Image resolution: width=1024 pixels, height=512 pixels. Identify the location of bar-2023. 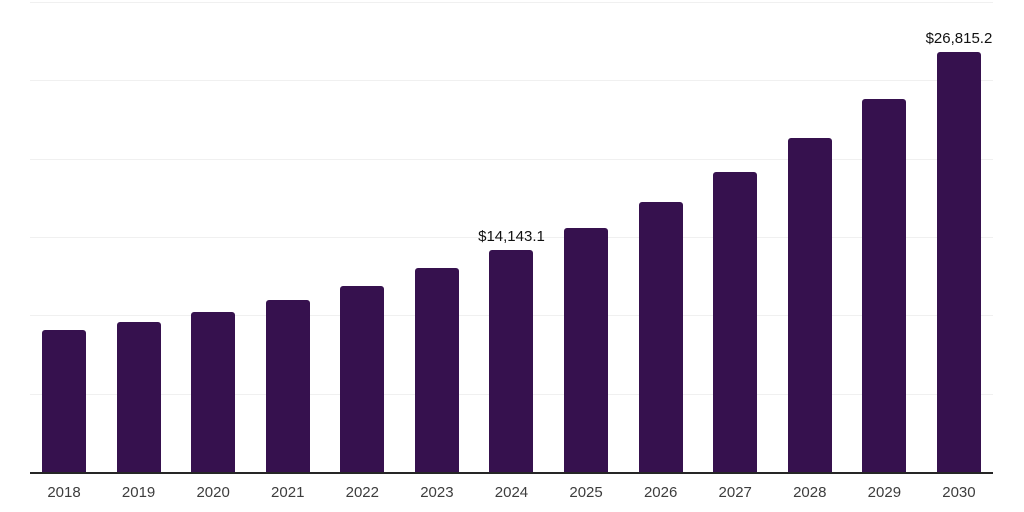
(436, 369).